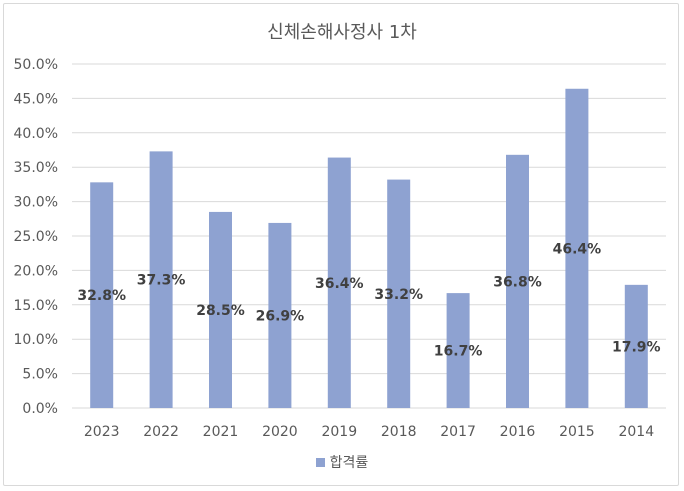  I want to click on legend: 합격률, so click(342, 462).